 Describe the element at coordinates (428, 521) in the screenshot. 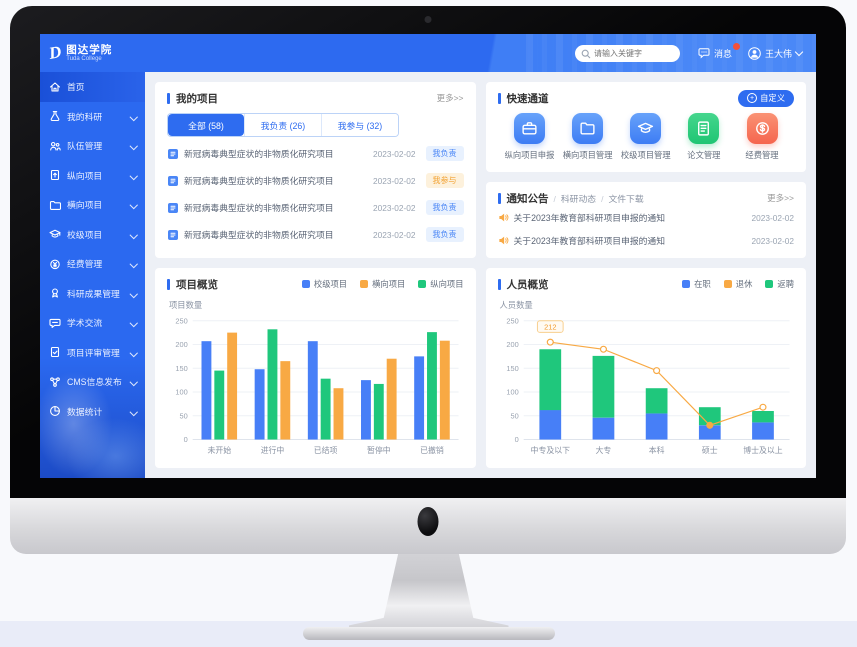

I see `brand-dot-icon` at that location.